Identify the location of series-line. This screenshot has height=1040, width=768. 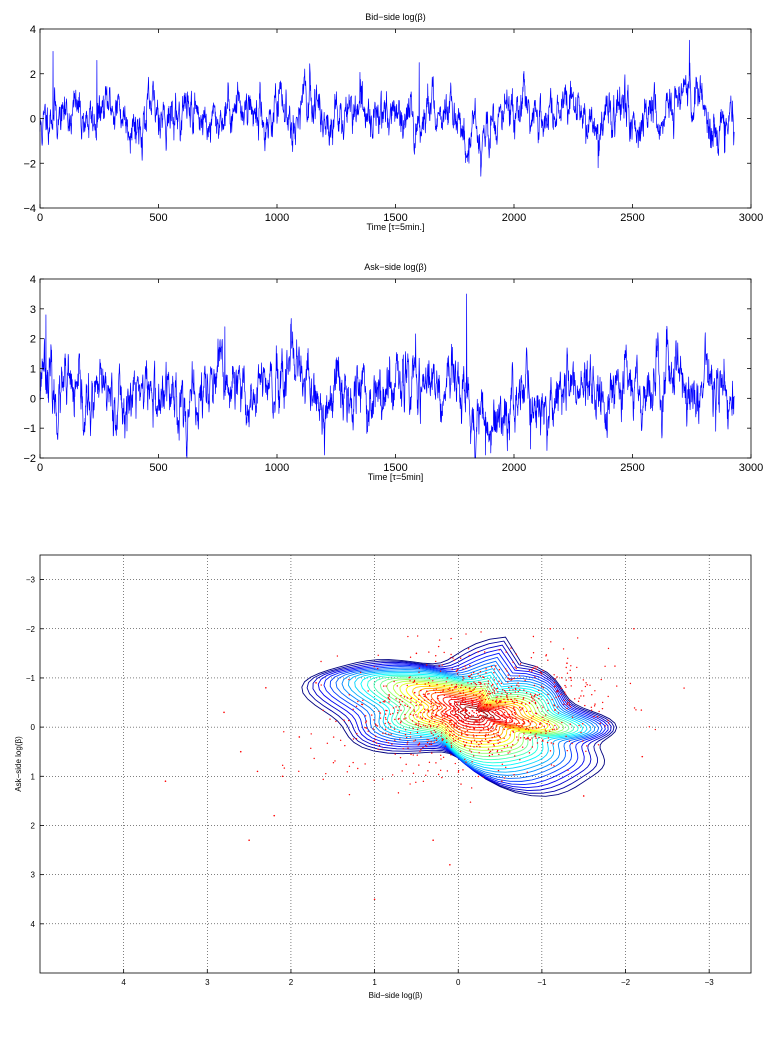
(387, 108).